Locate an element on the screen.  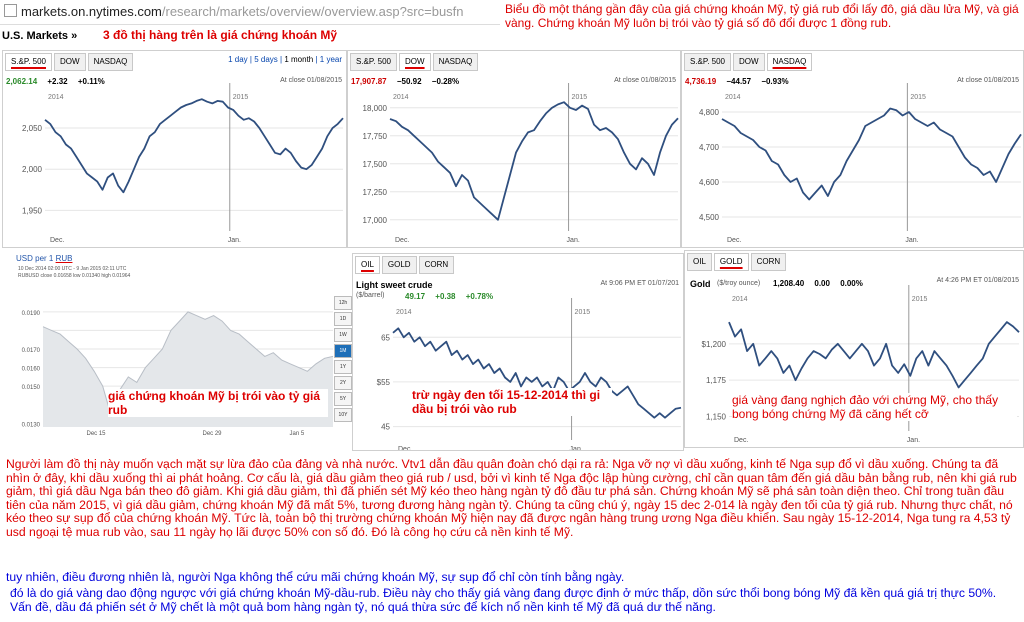
rub-btn-2y: 2Y is located at coordinates (343, 383).